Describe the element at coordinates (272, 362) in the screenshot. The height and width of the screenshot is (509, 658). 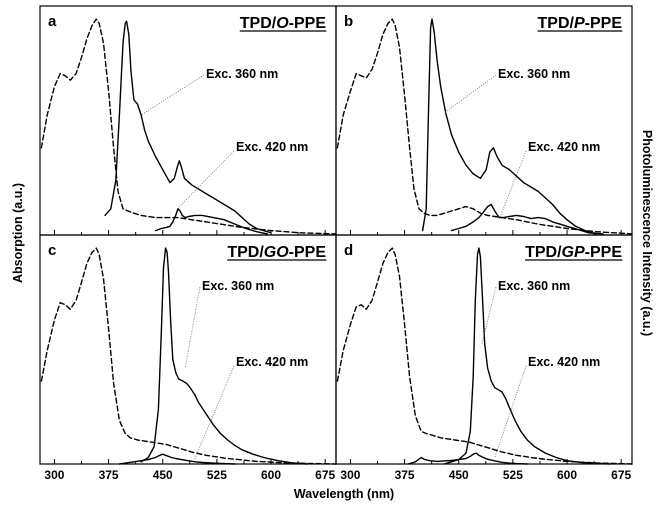
I see `annotation-c-1: Exc. 420 nm` at that location.